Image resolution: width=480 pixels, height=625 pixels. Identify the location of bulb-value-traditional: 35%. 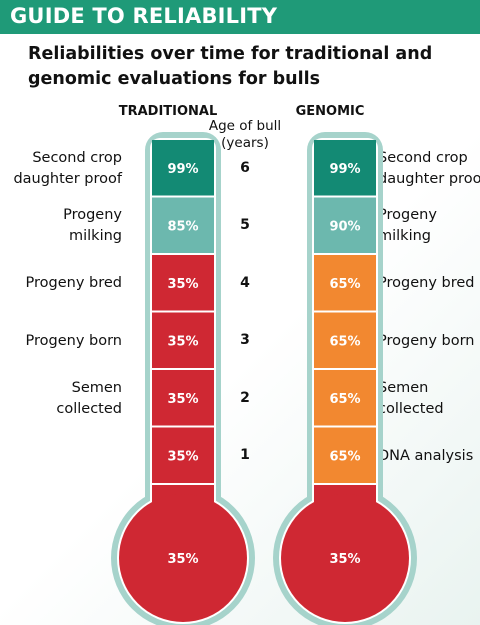
(182, 559).